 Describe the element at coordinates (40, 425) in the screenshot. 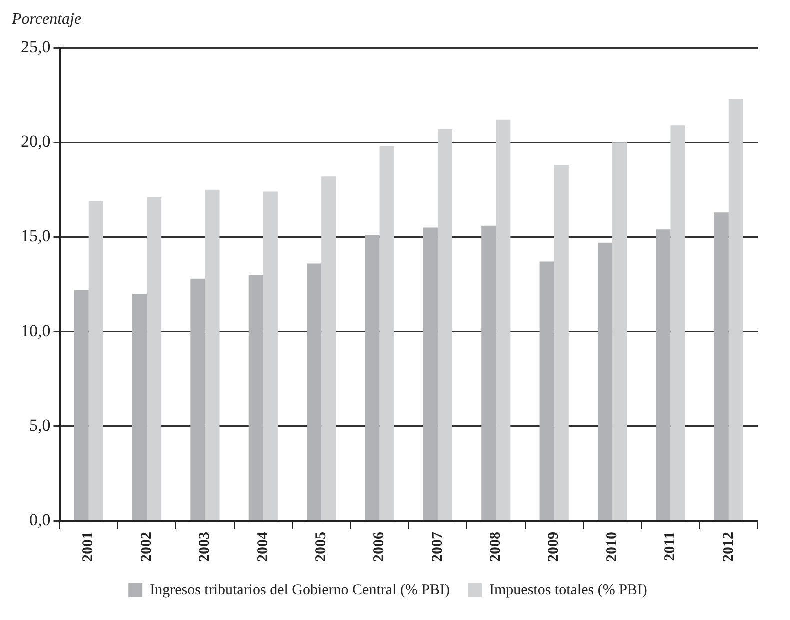

I see `y-tick-label: 5,0` at that location.